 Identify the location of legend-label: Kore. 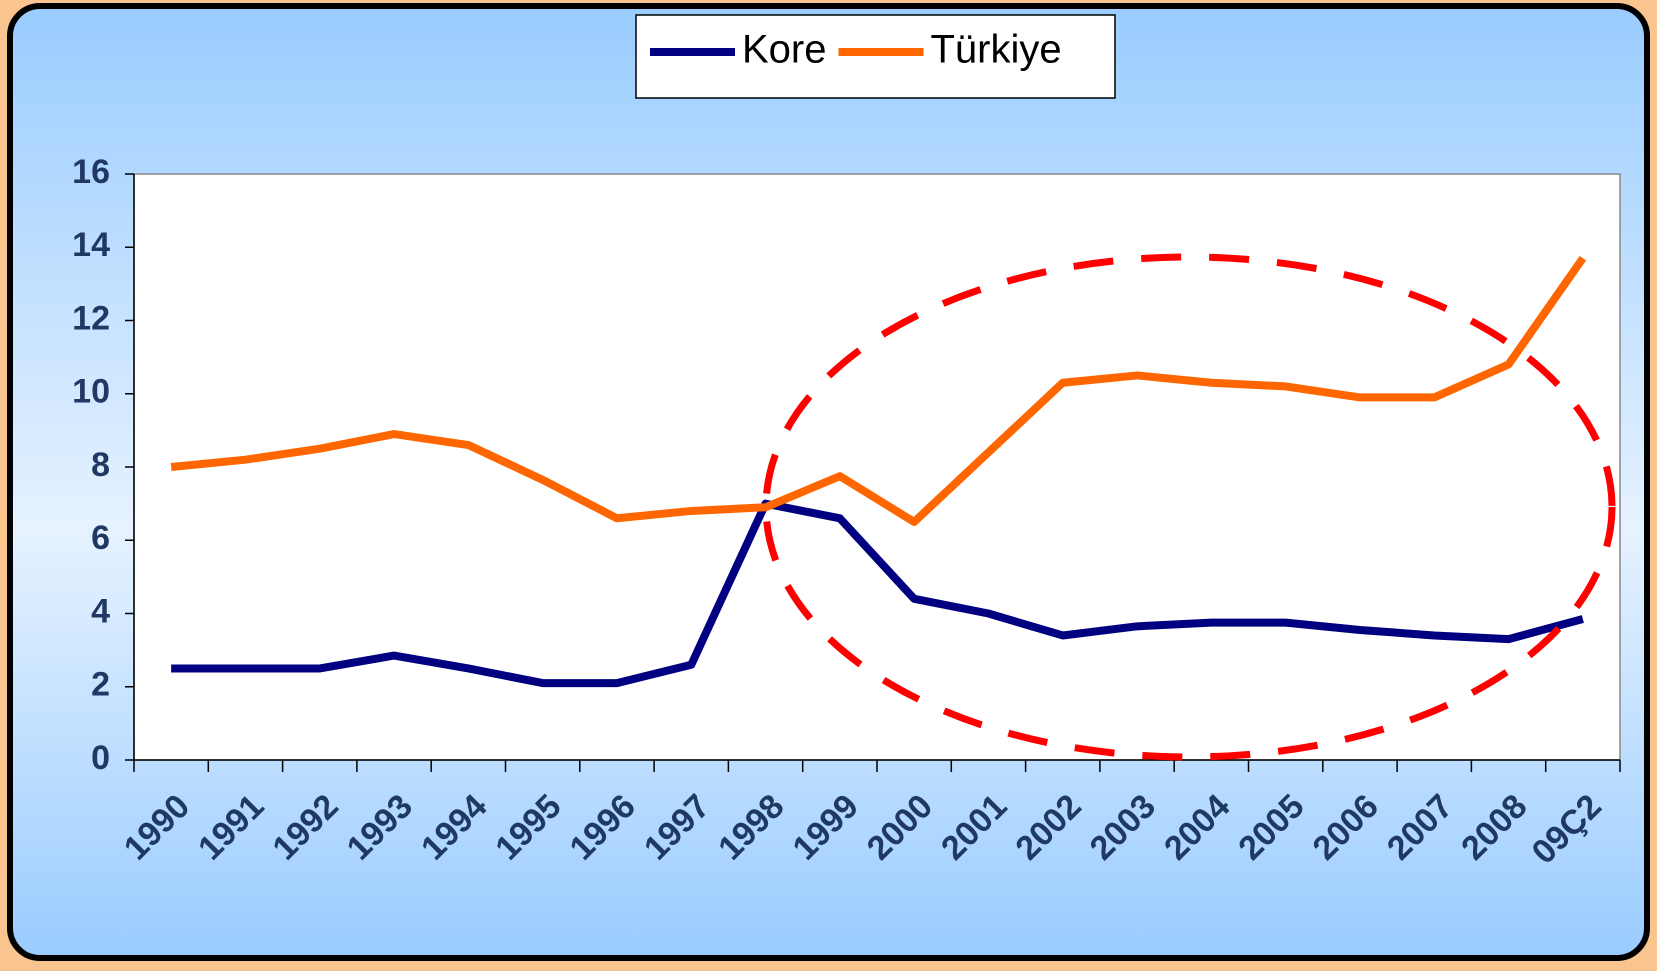
(784, 50).